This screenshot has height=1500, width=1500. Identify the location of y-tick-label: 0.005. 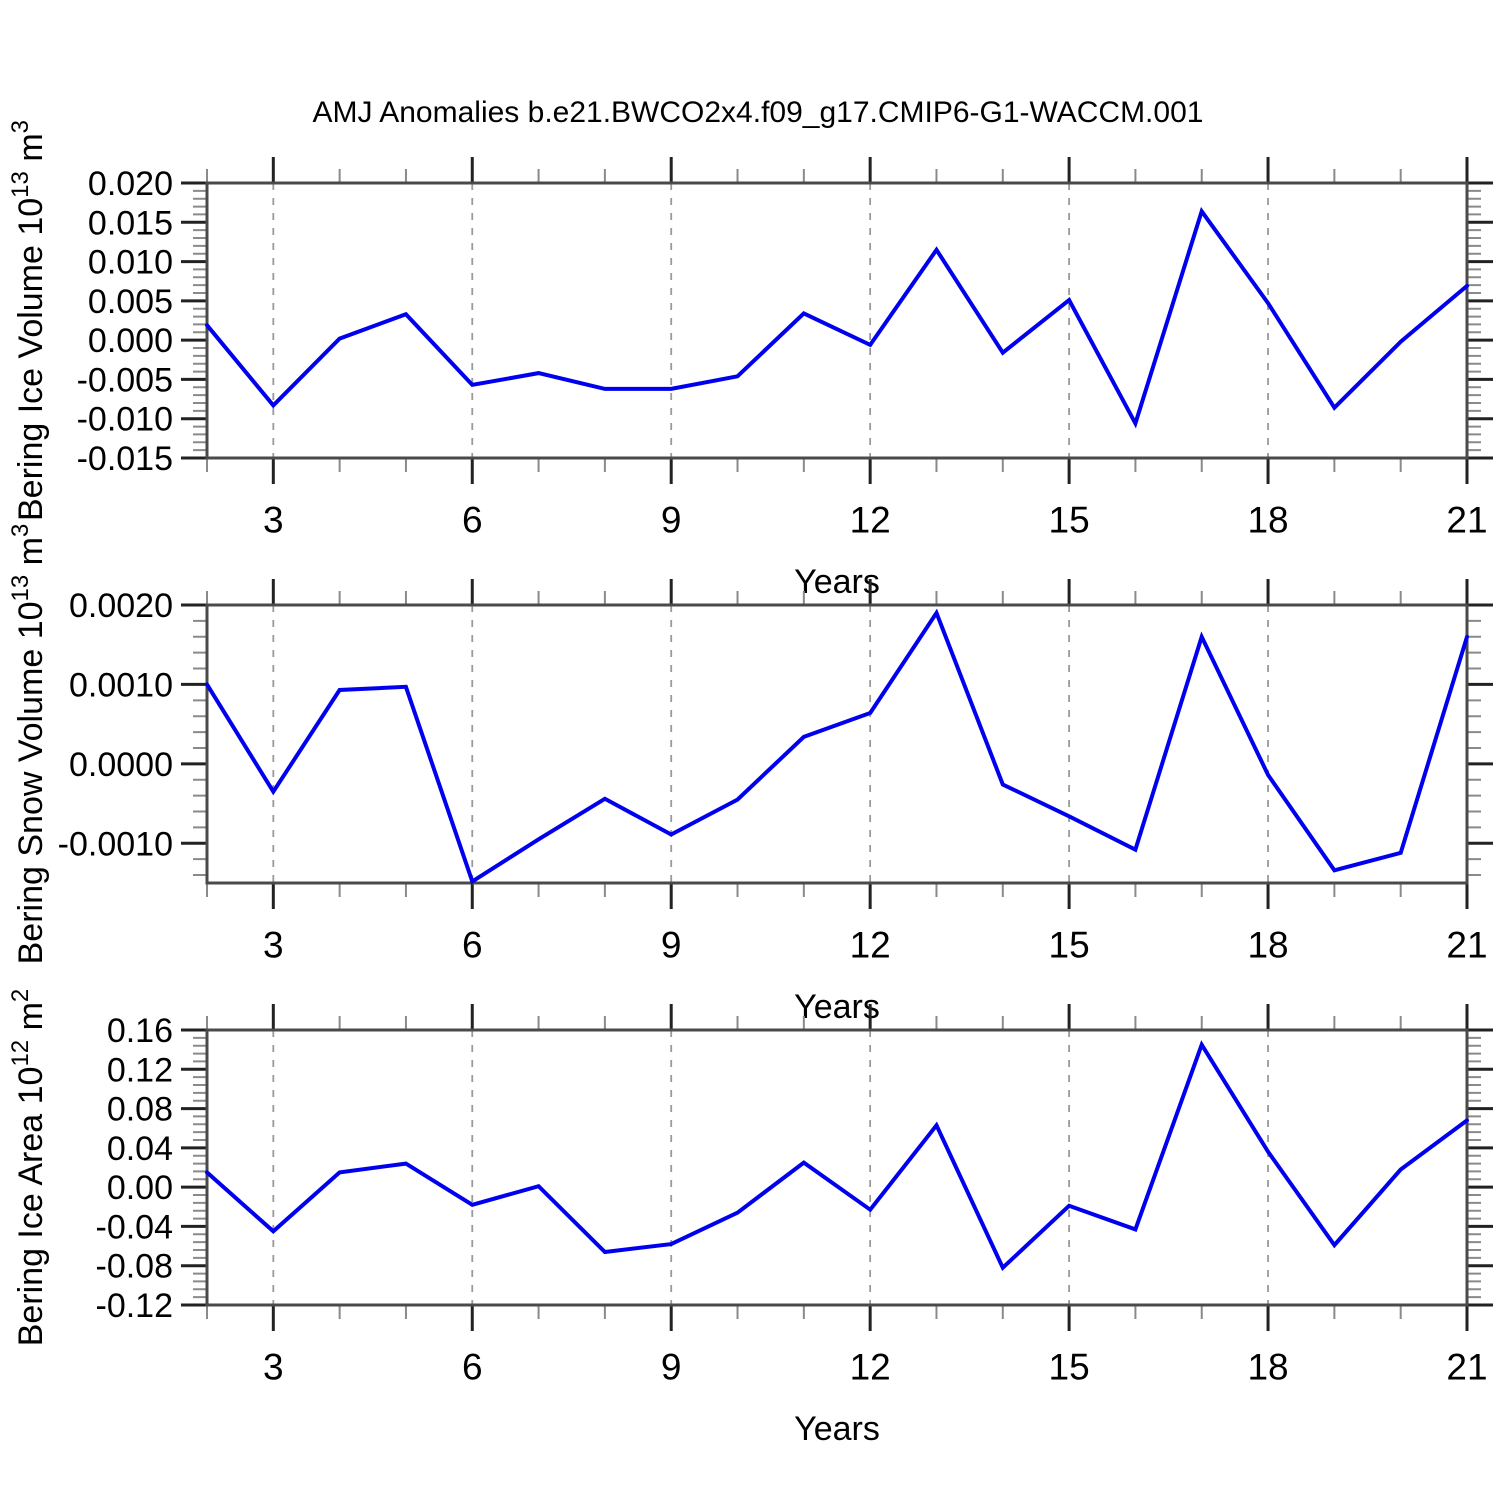
(130, 302).